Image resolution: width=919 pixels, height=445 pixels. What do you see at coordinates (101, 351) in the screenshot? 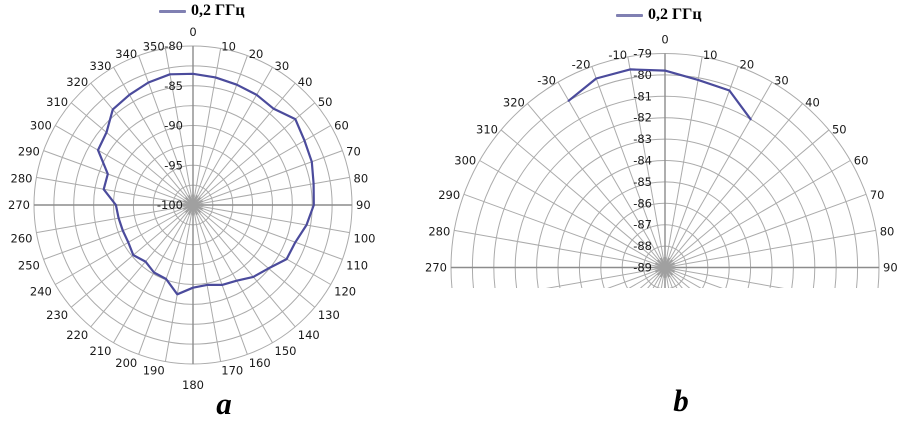
I see `angle-tick-label: 210` at bounding box center [101, 351].